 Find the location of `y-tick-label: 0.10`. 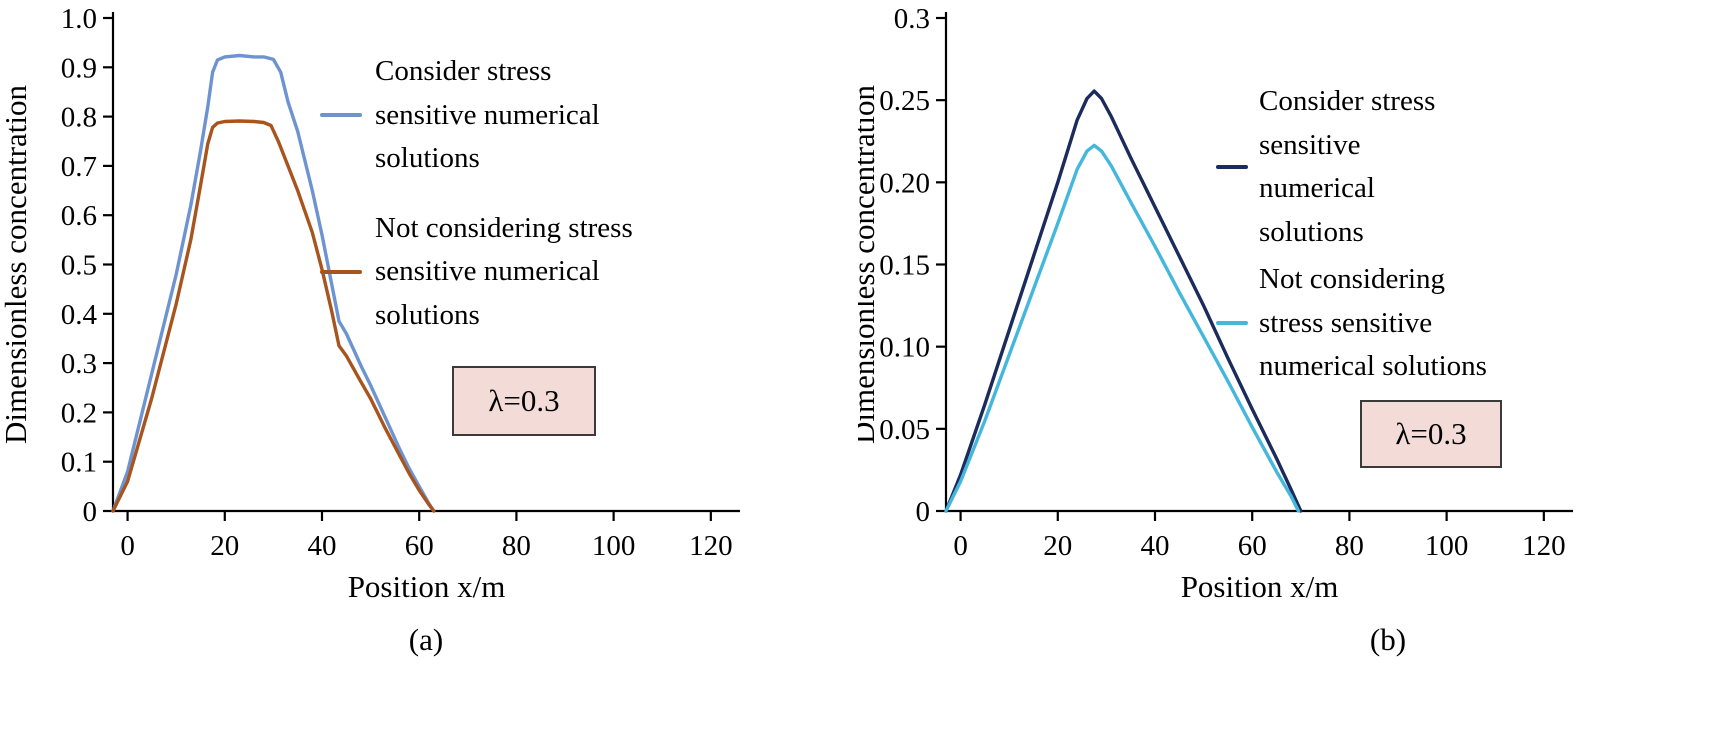

y-tick-label: 0.10 is located at coordinates (904, 348).